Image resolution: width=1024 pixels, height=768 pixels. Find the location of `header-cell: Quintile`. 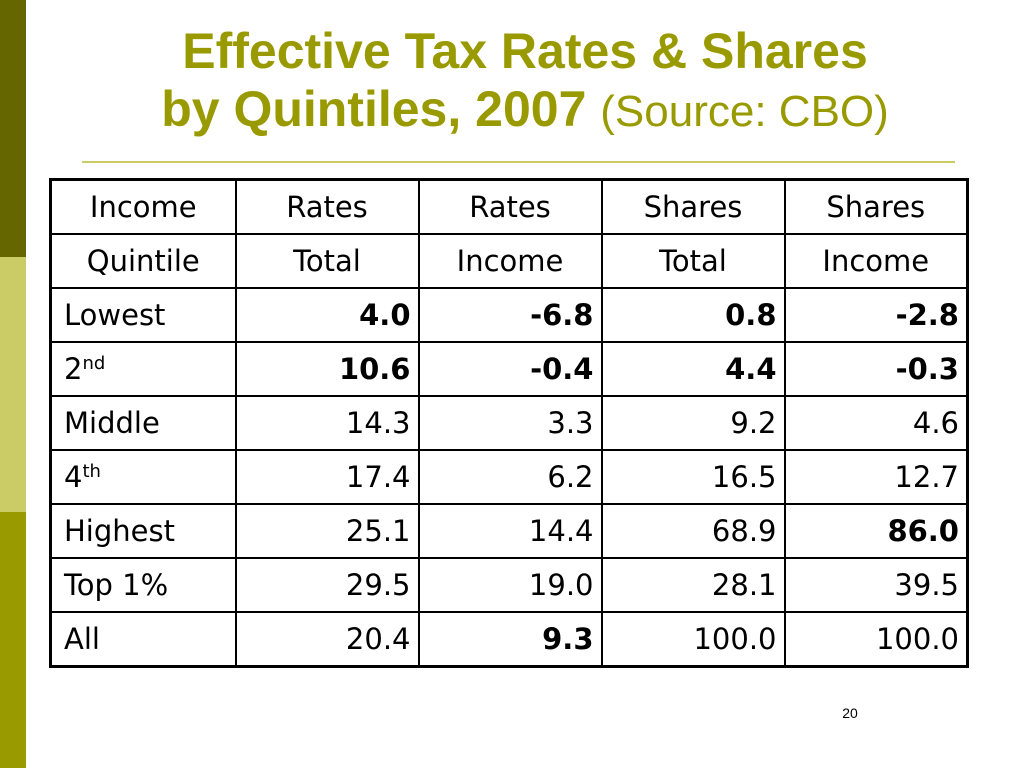

header-cell: Quintile is located at coordinates (143, 261).